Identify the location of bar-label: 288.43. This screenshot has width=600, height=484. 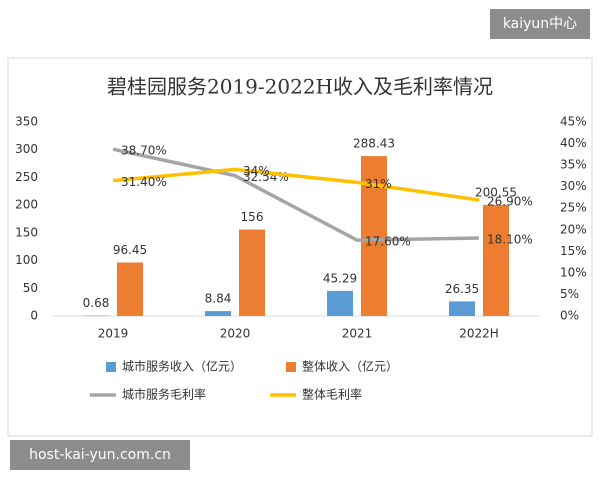
(374, 144).